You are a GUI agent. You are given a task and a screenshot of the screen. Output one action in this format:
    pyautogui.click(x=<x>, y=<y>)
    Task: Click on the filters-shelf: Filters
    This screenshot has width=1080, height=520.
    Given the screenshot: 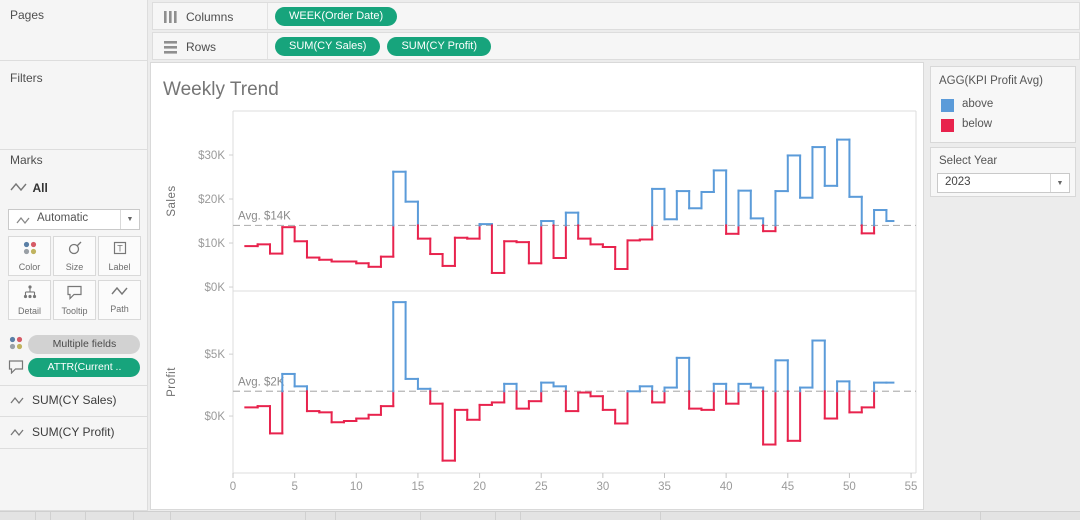 What is the action you would take?
    pyautogui.click(x=74, y=105)
    